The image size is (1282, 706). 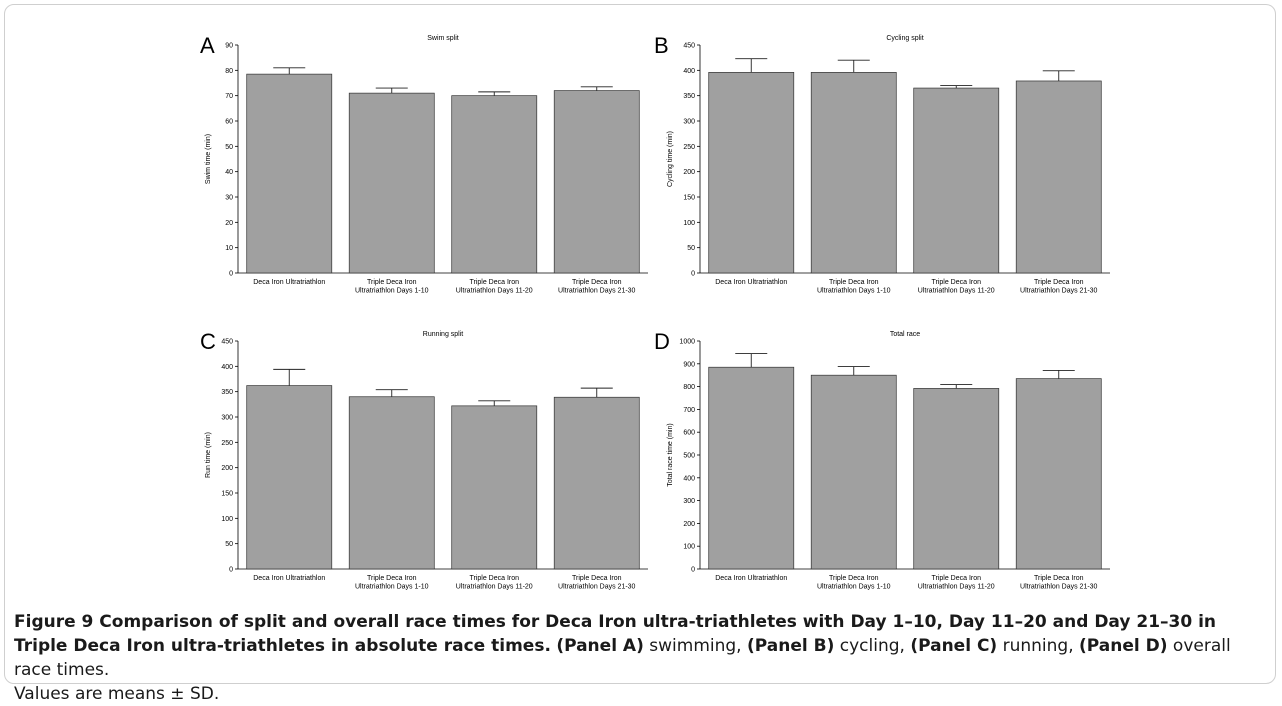 What do you see at coordinates (229, 172) in the screenshot?
I see `y-tick-label: 40` at bounding box center [229, 172].